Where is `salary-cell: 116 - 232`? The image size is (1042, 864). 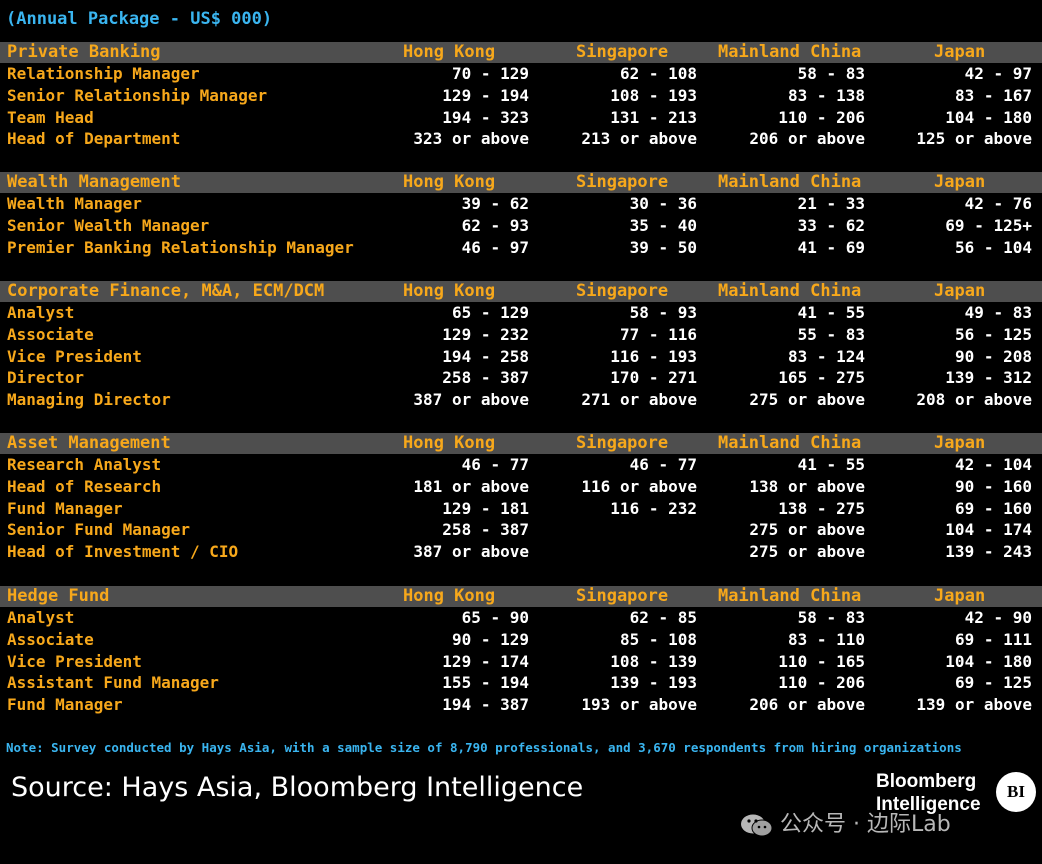
salary-cell: 116 - 232 is located at coordinates (653, 508).